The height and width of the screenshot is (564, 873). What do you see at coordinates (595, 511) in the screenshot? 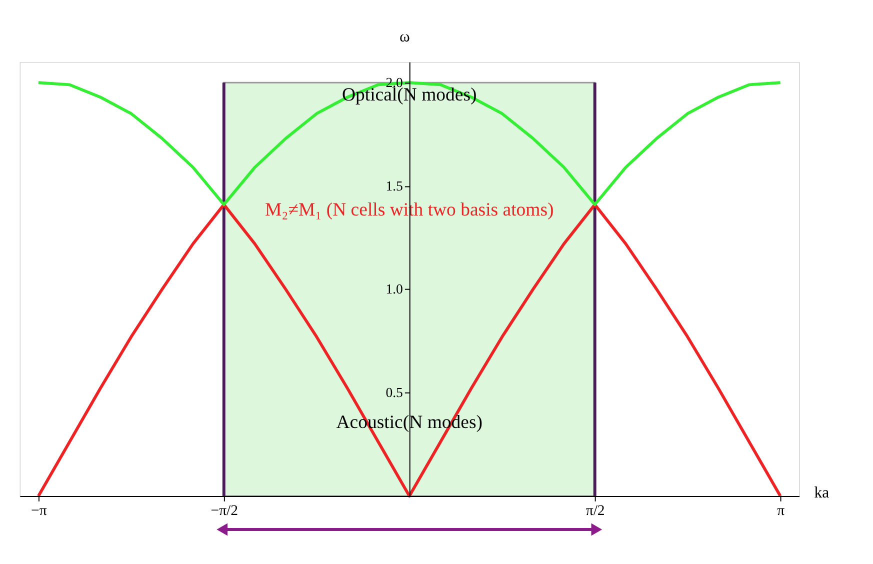
I see `x-tick-label: π/2` at bounding box center [595, 511].